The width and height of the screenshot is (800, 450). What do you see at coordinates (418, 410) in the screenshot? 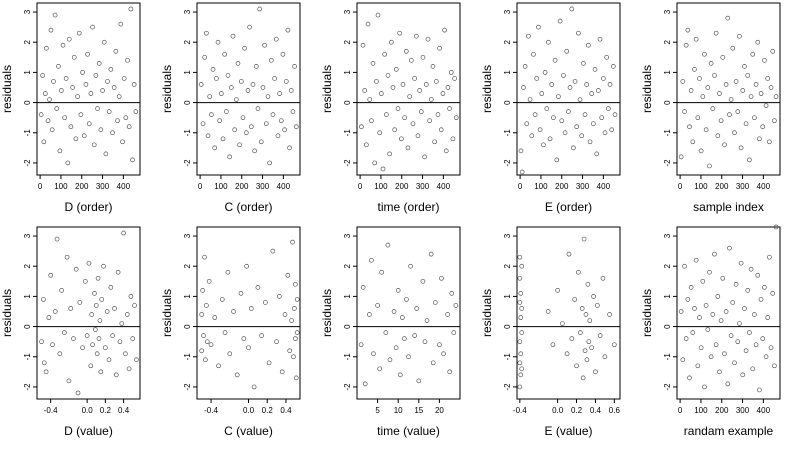
I see `x-tick-label: 15` at bounding box center [418, 410].